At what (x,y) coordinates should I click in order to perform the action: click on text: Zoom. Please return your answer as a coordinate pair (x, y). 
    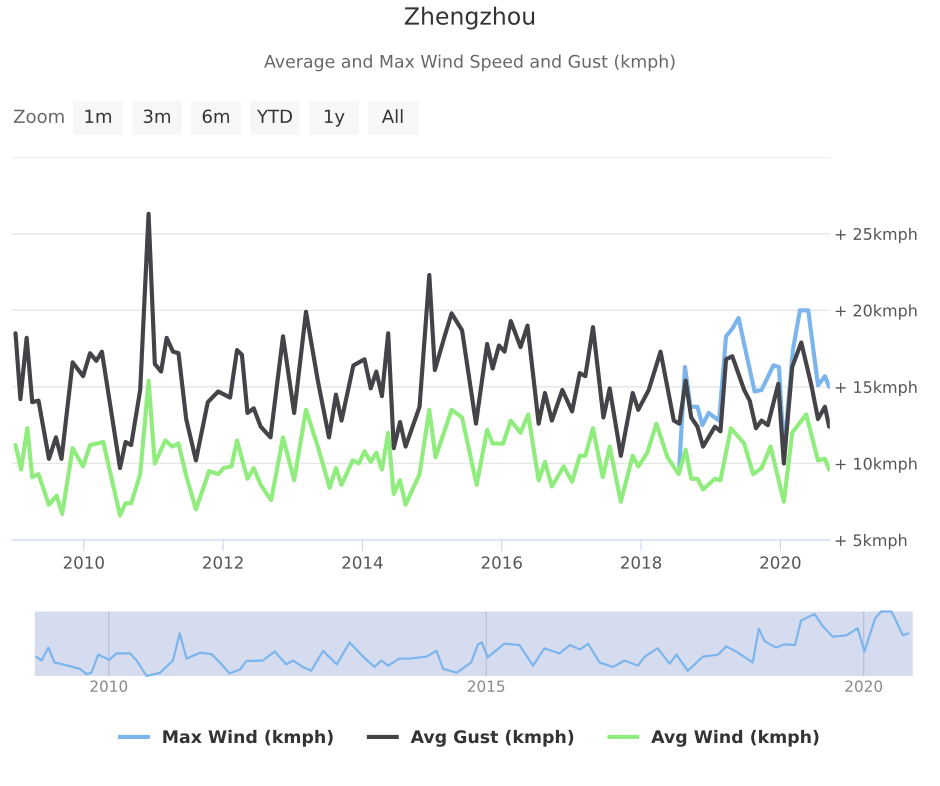
    Looking at the image, I should click on (39, 117).